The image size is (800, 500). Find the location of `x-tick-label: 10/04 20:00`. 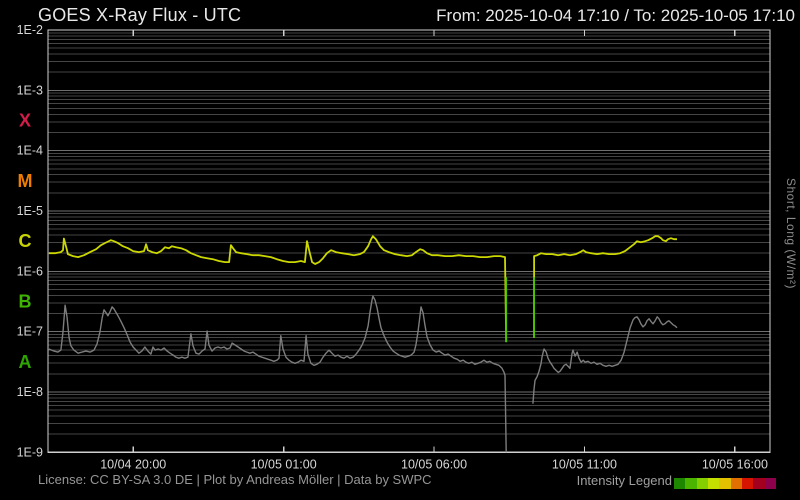

x-tick-label: 10/04 20:00 is located at coordinates (133, 464).